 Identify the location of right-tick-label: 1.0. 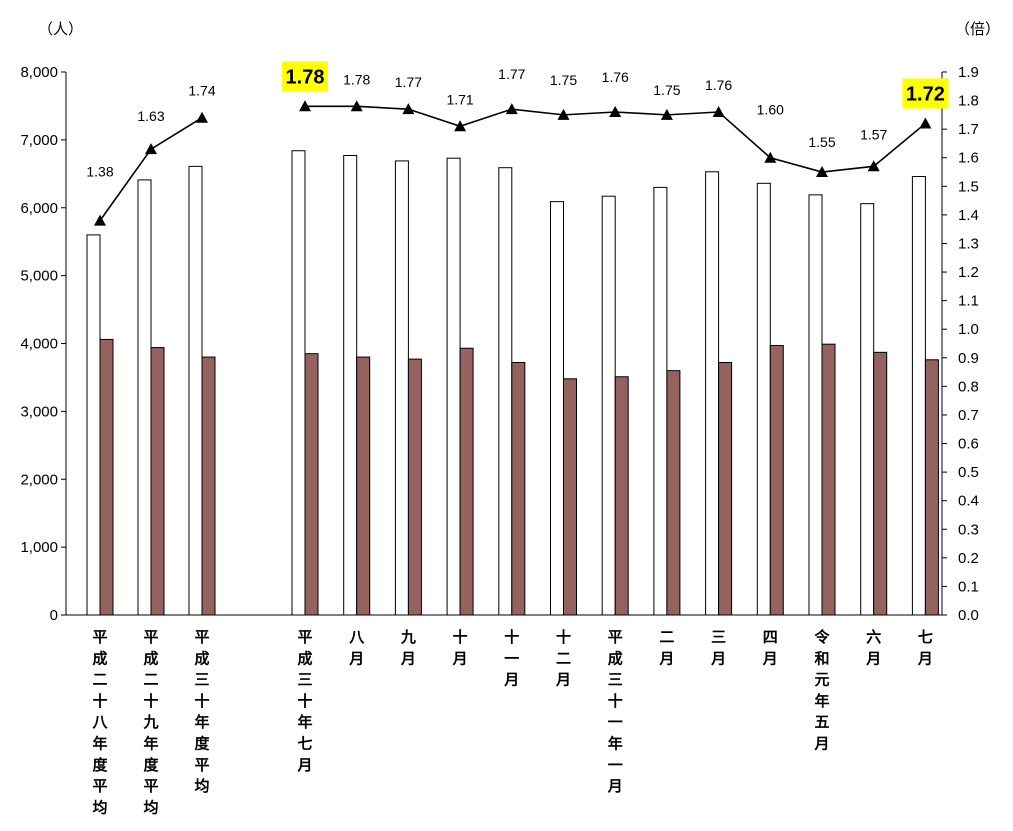
(968, 329).